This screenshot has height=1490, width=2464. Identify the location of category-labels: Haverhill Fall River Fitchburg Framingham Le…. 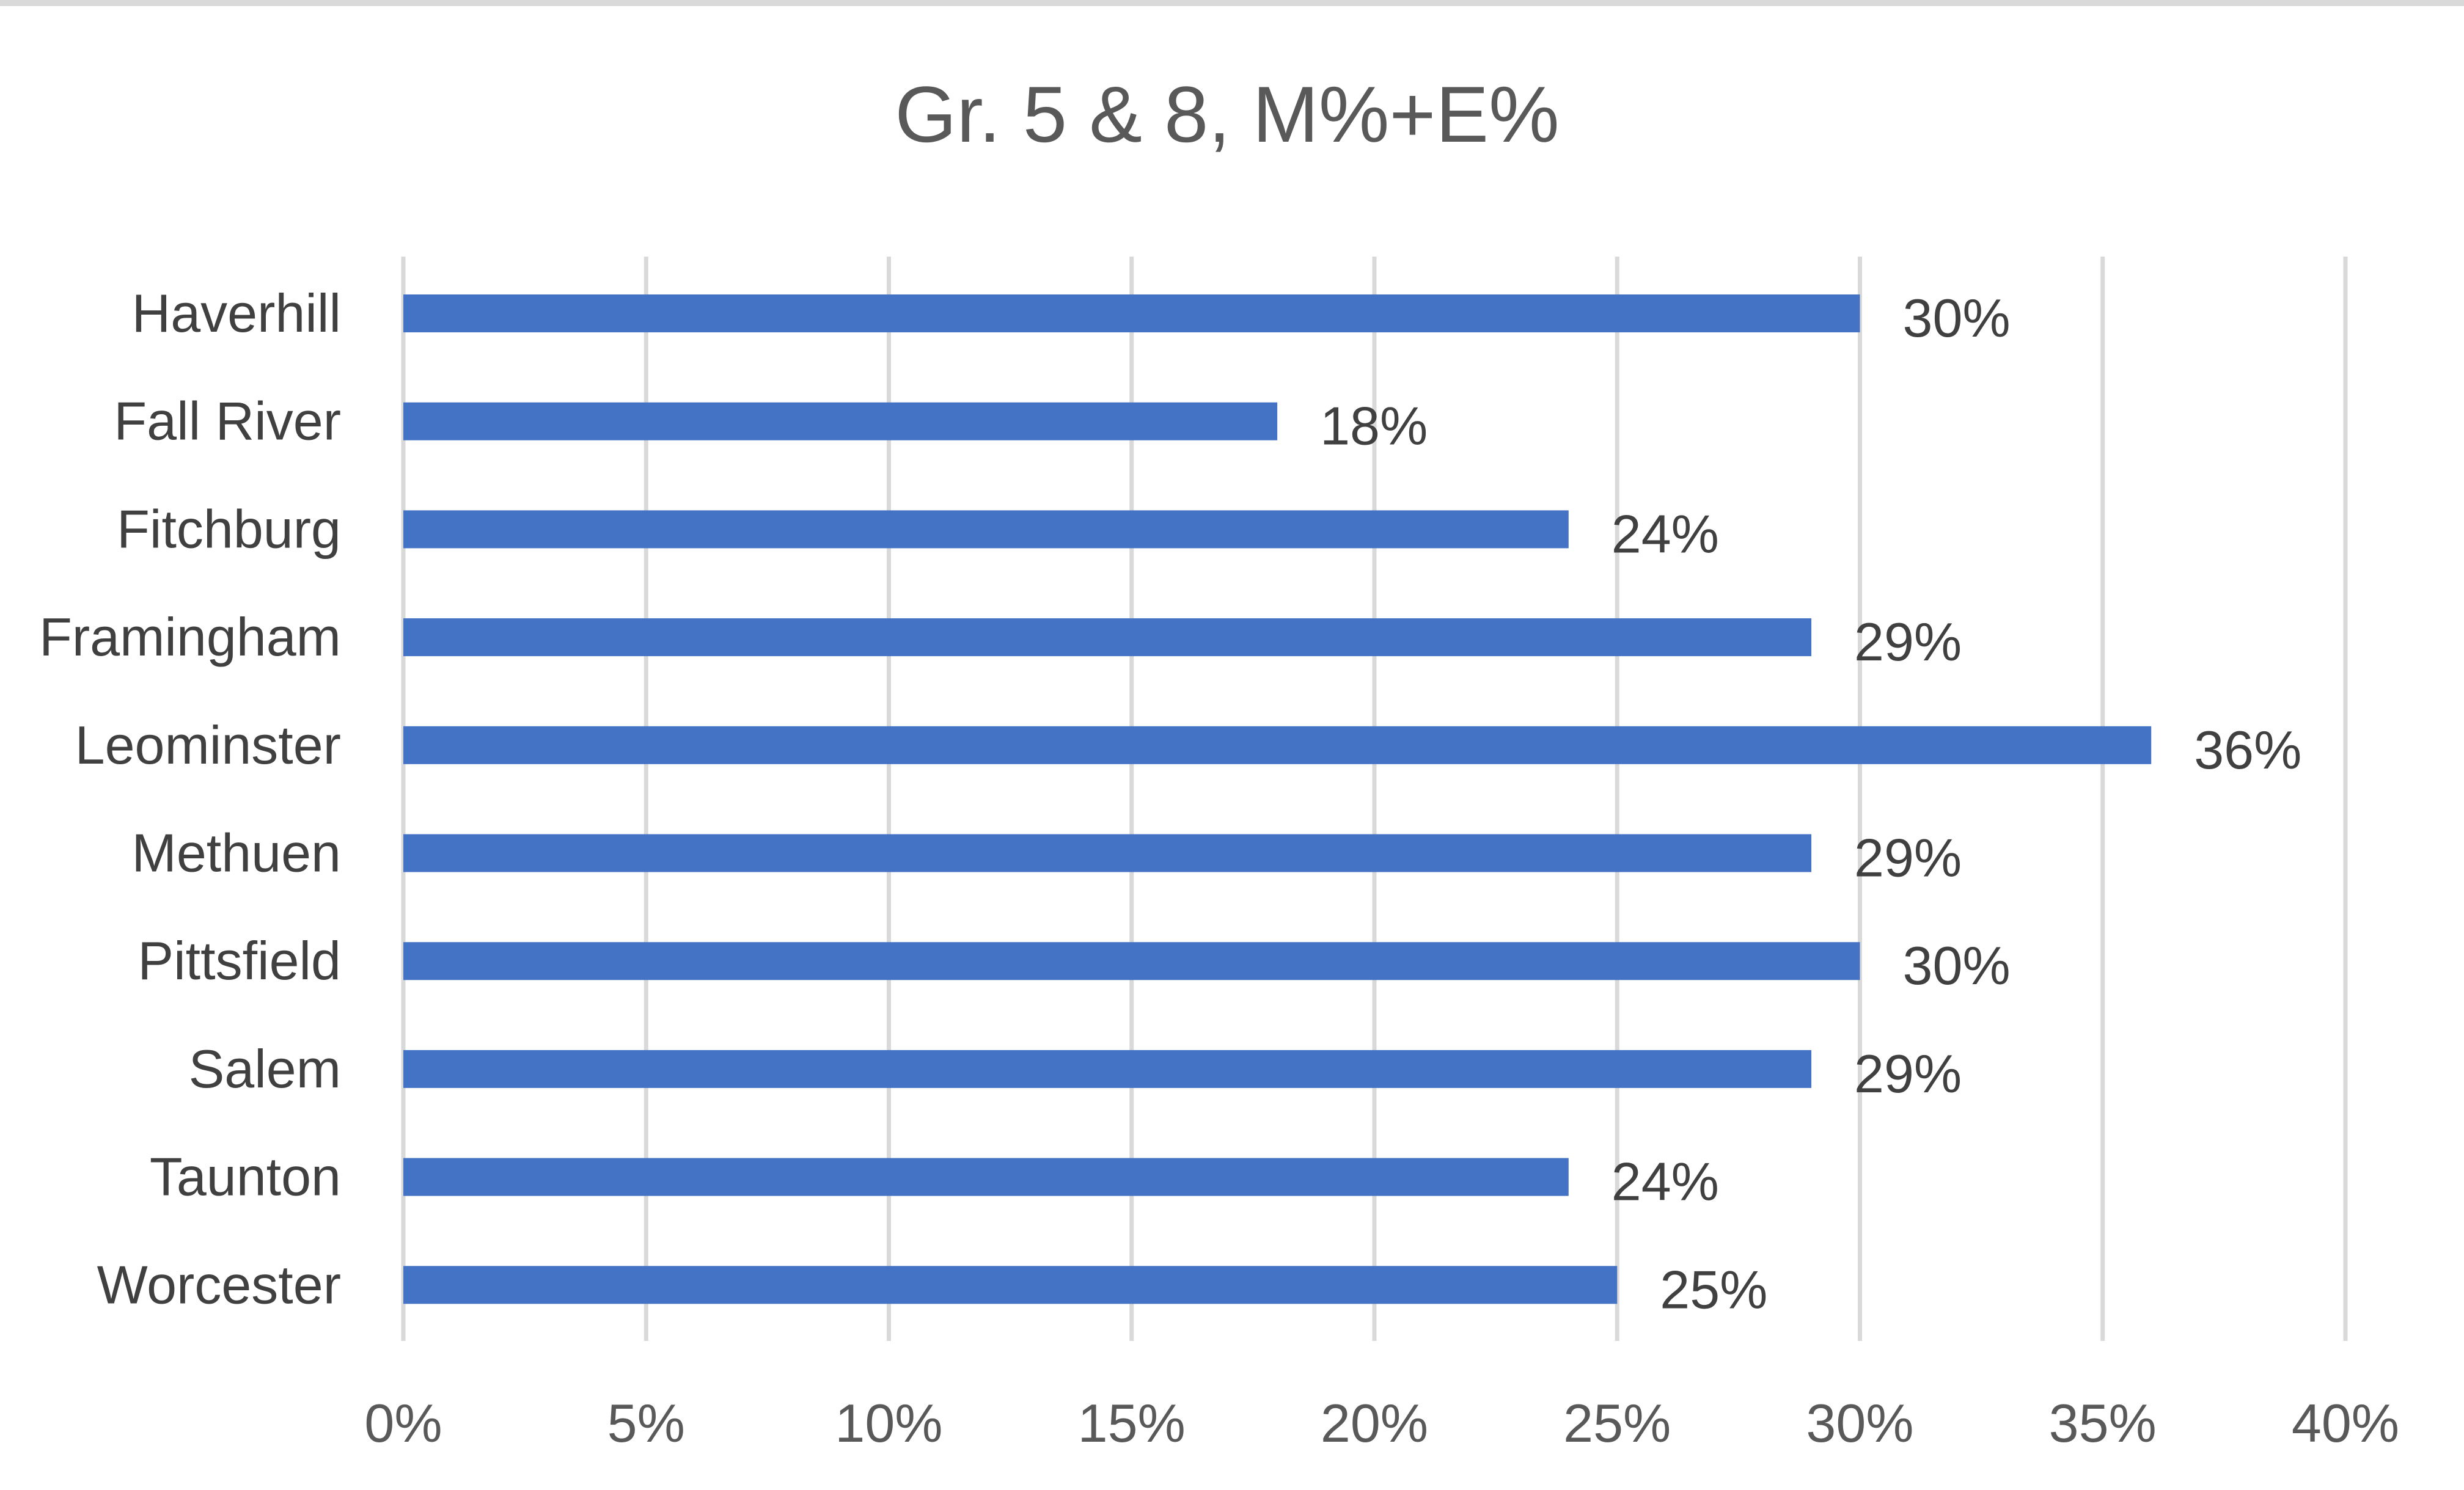
(190, 799).